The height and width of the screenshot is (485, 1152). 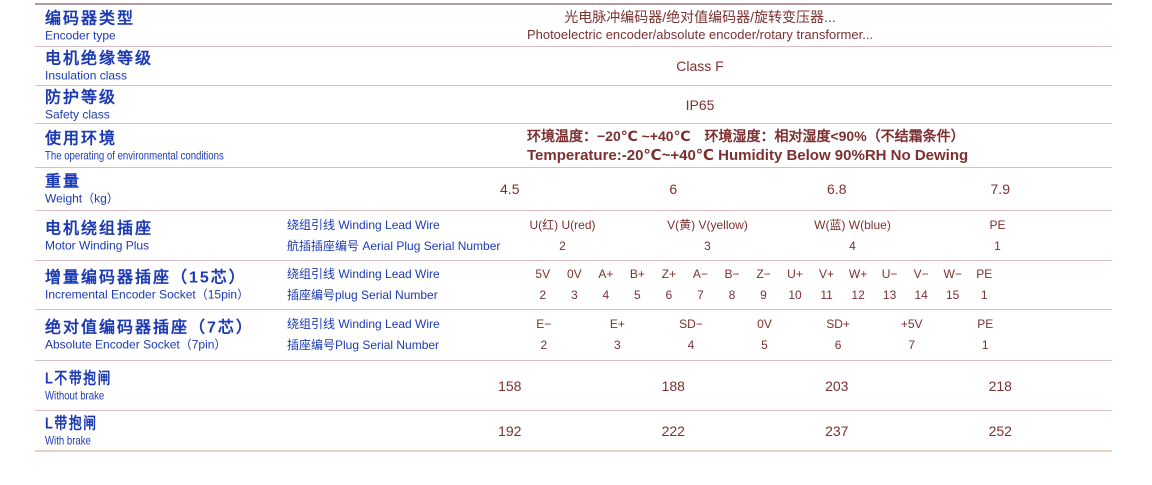 What do you see at coordinates (889, 295) in the screenshot?
I see `pin-number: 13` at bounding box center [889, 295].